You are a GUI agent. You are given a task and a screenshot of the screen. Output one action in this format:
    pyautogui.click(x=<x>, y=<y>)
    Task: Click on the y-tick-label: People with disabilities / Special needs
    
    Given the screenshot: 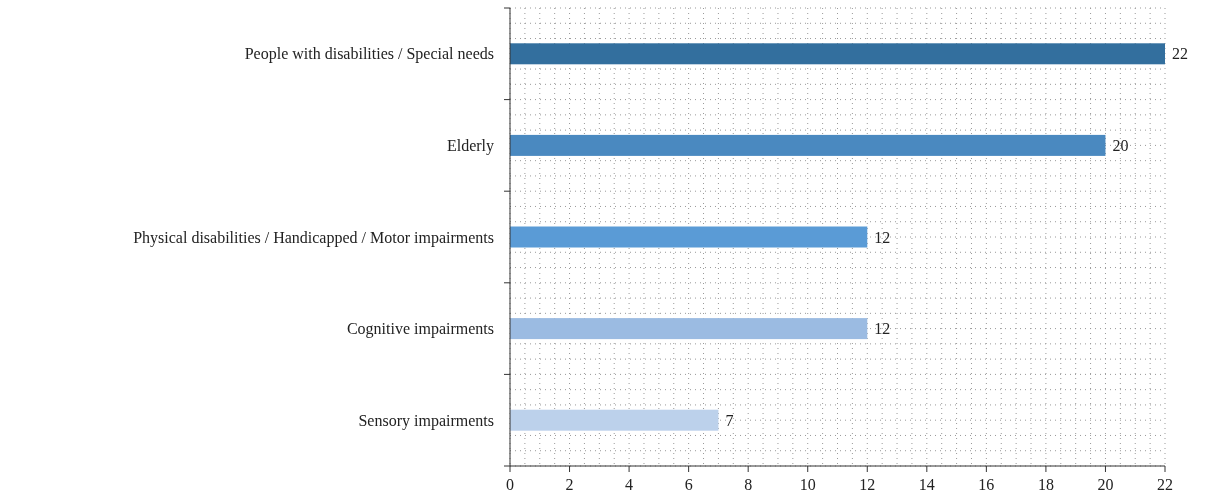 What is the action you would take?
    pyautogui.click(x=369, y=54)
    